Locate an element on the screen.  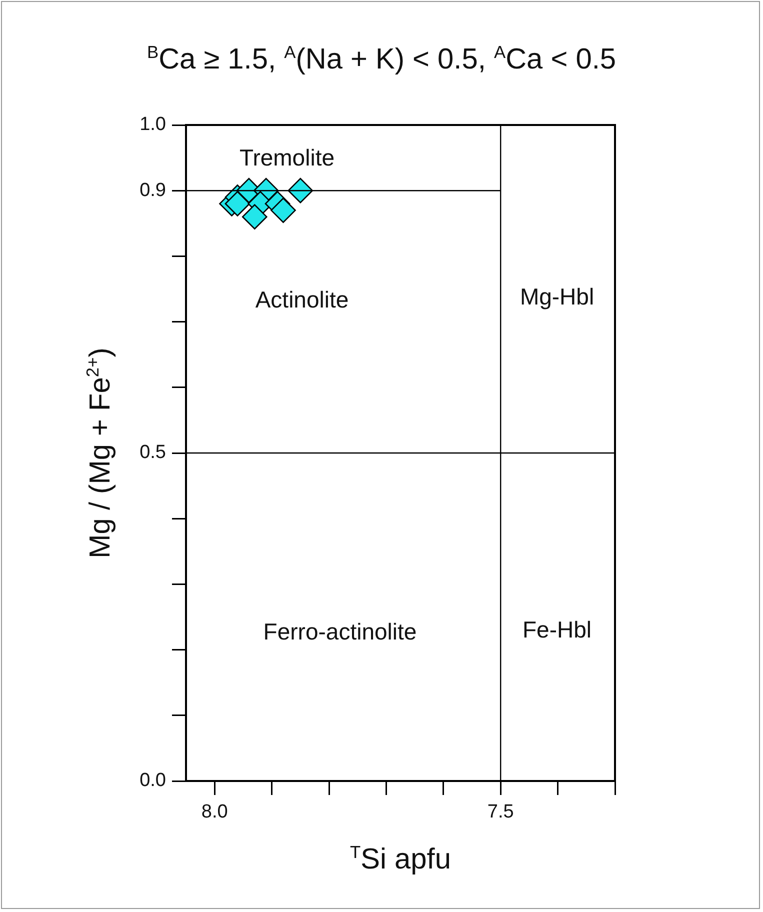
y-tick-label: 0.5 is located at coordinates (153, 453).